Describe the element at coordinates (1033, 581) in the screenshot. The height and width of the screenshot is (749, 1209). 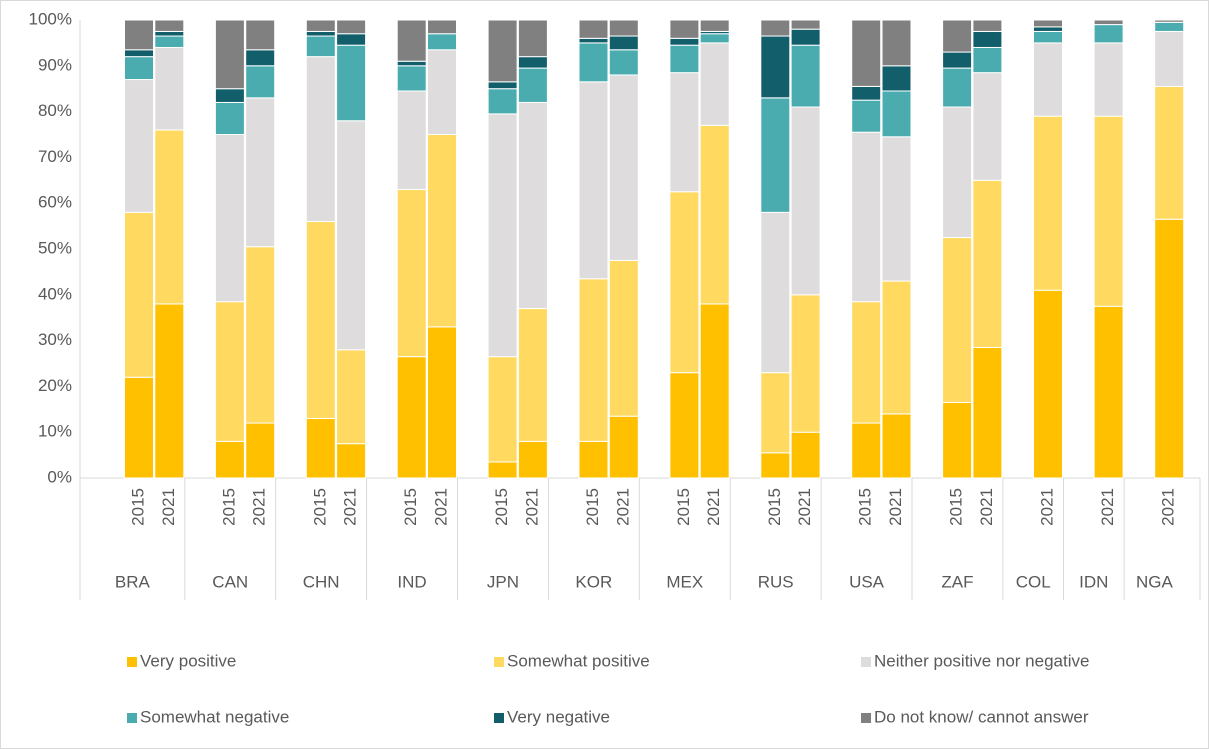
I see `group-label: COL` at that location.